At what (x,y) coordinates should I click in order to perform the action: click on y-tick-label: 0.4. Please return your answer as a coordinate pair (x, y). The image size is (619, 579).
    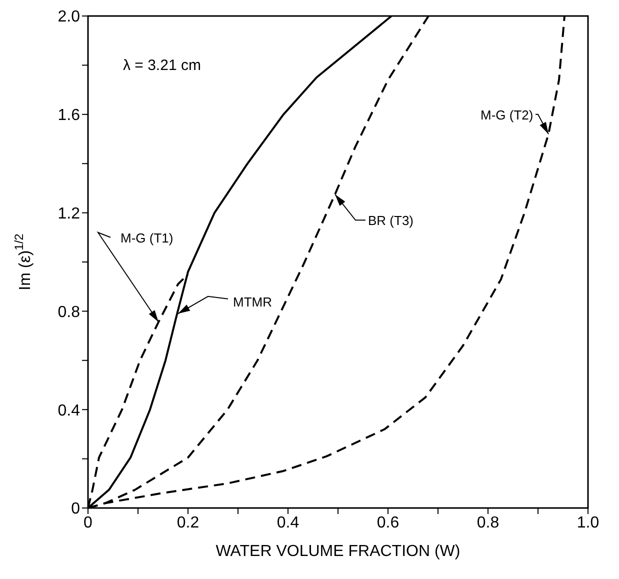
    Looking at the image, I should click on (69, 411).